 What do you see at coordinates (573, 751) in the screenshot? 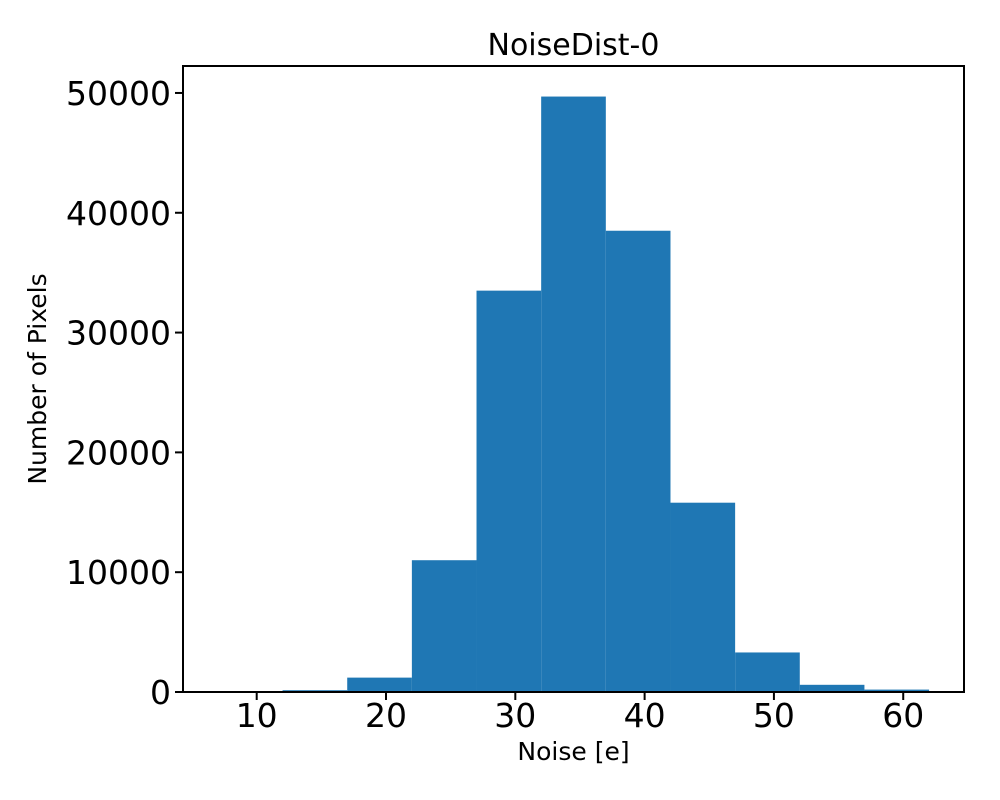
I see `x-axis-label: Noise [e]` at bounding box center [573, 751].